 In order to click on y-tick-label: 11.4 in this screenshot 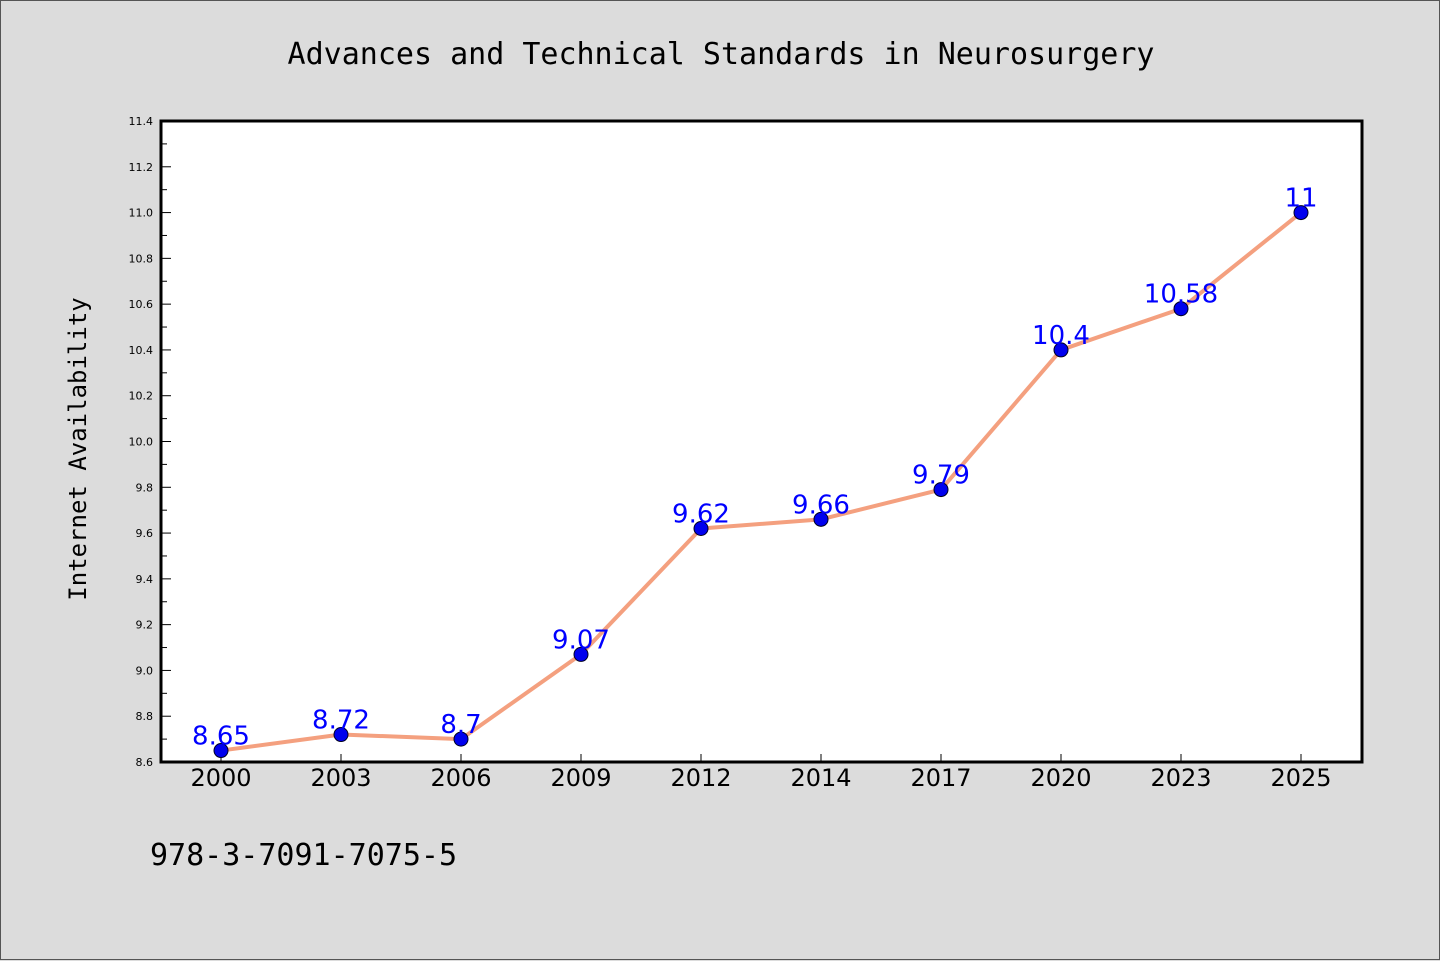, I will do `click(141, 121)`.